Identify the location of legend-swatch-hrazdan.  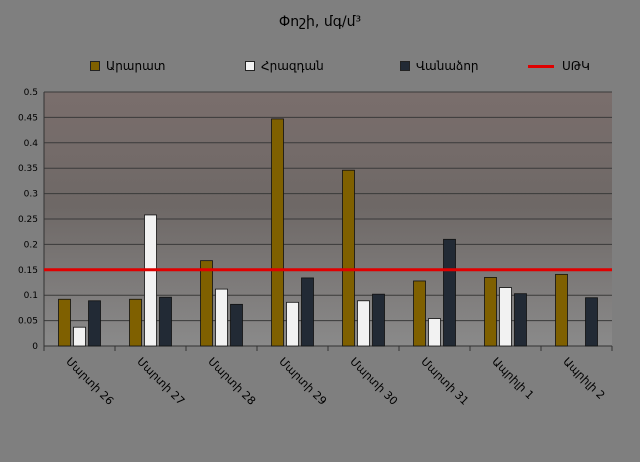
(250, 66).